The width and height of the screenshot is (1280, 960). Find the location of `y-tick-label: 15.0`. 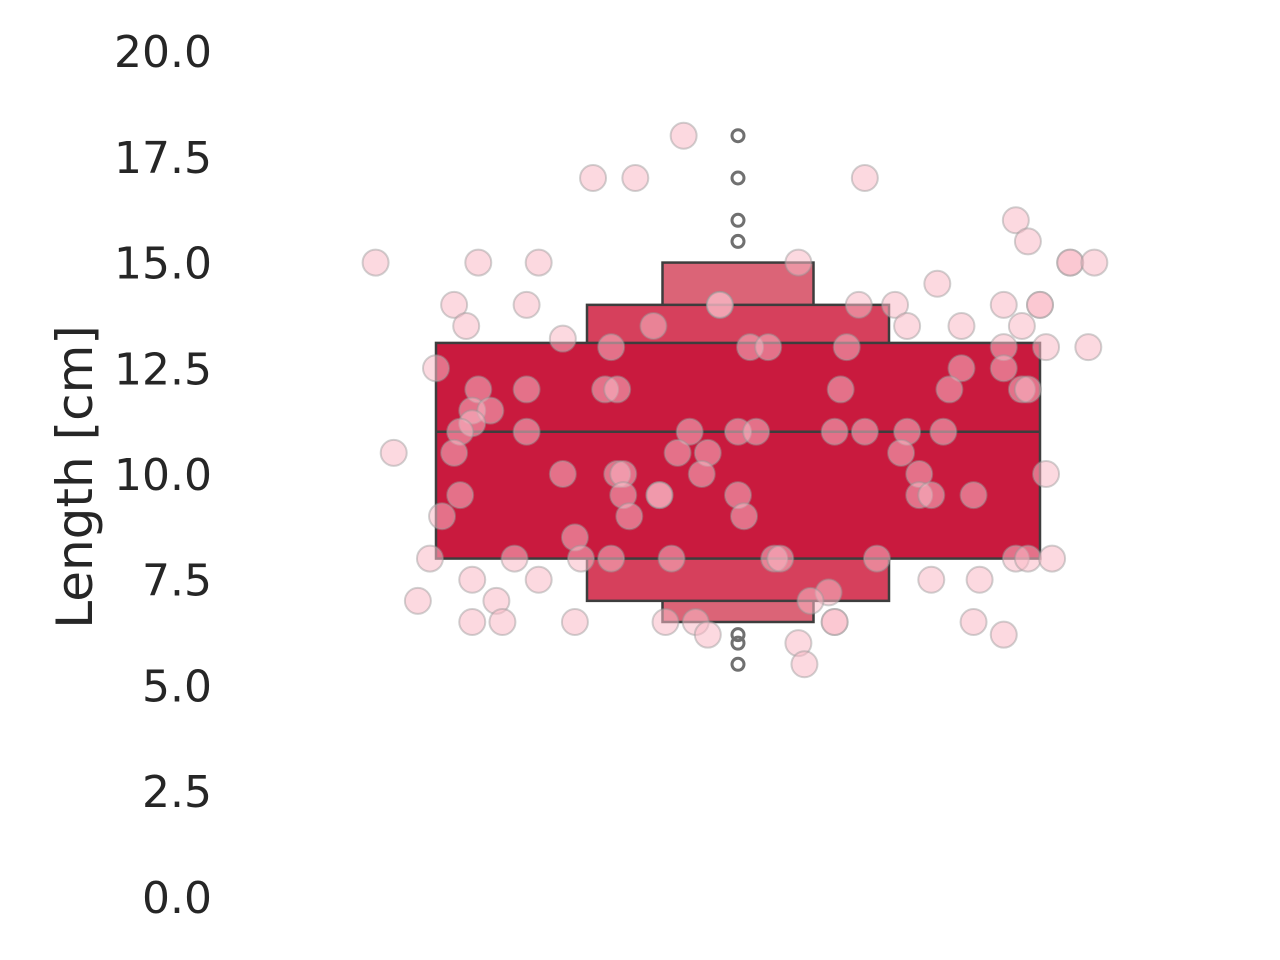

y-tick-label: 15.0 is located at coordinates (163, 264).